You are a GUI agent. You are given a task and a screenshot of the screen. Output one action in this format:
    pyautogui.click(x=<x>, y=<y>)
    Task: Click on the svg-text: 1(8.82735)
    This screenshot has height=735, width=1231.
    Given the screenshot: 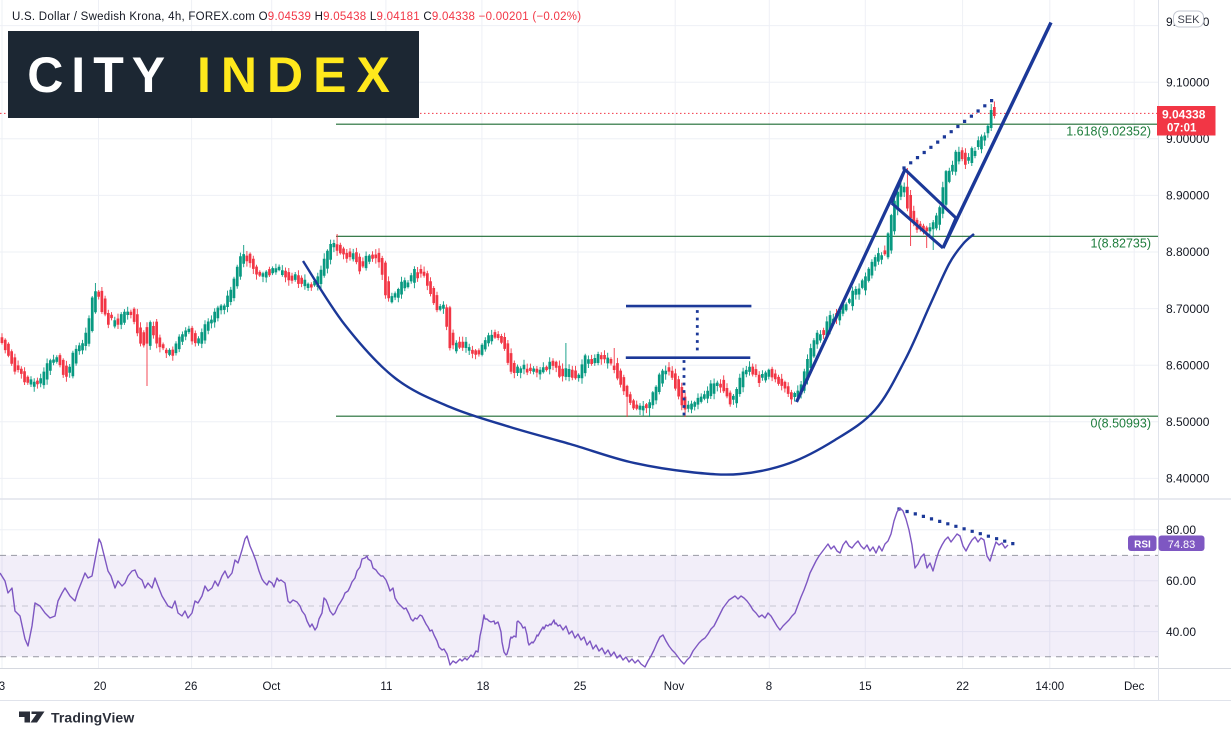 What is the action you would take?
    pyautogui.click(x=1121, y=244)
    